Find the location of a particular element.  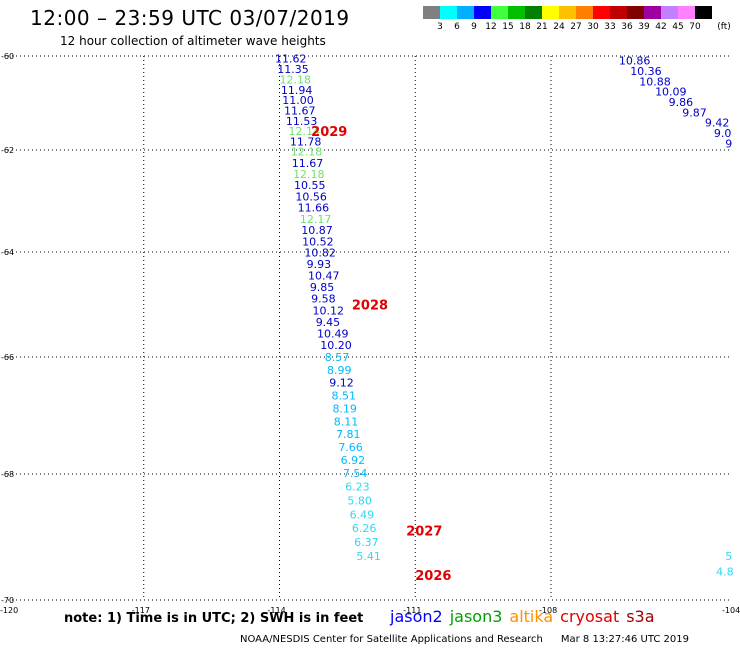

wave-height-label: 8.57 is located at coordinates (337, 357).